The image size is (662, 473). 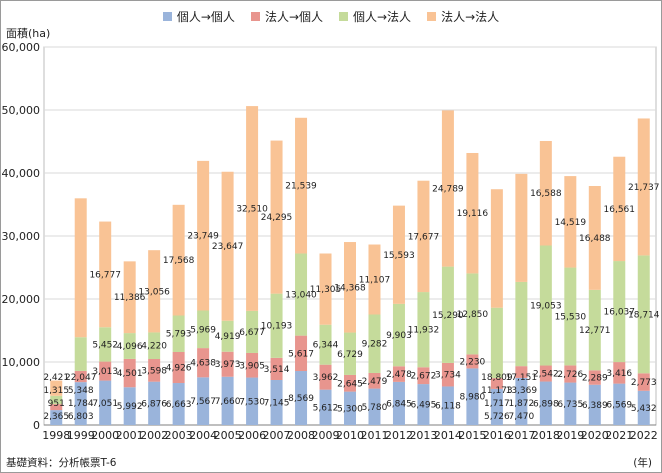 What do you see at coordinates (326, 290) in the screenshot?
I see `data-label: 11,305` at bounding box center [326, 290].